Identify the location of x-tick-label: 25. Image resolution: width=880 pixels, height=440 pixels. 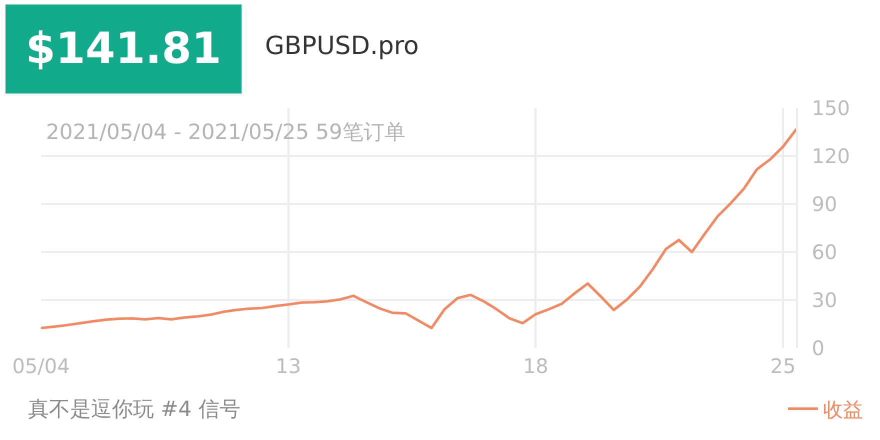
(783, 366).